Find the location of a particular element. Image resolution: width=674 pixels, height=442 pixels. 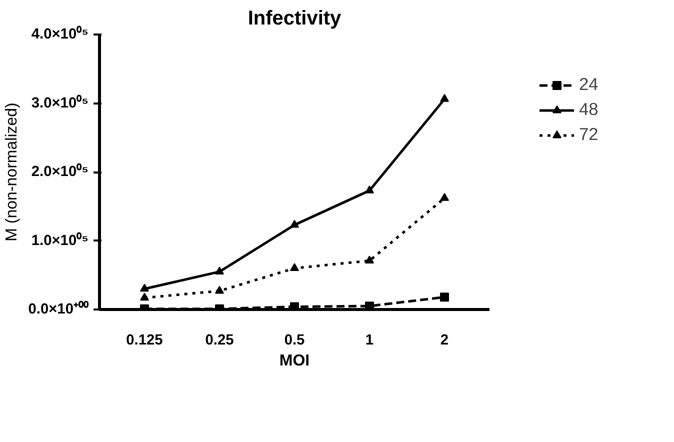

legend-label: 72 is located at coordinates (589, 134).